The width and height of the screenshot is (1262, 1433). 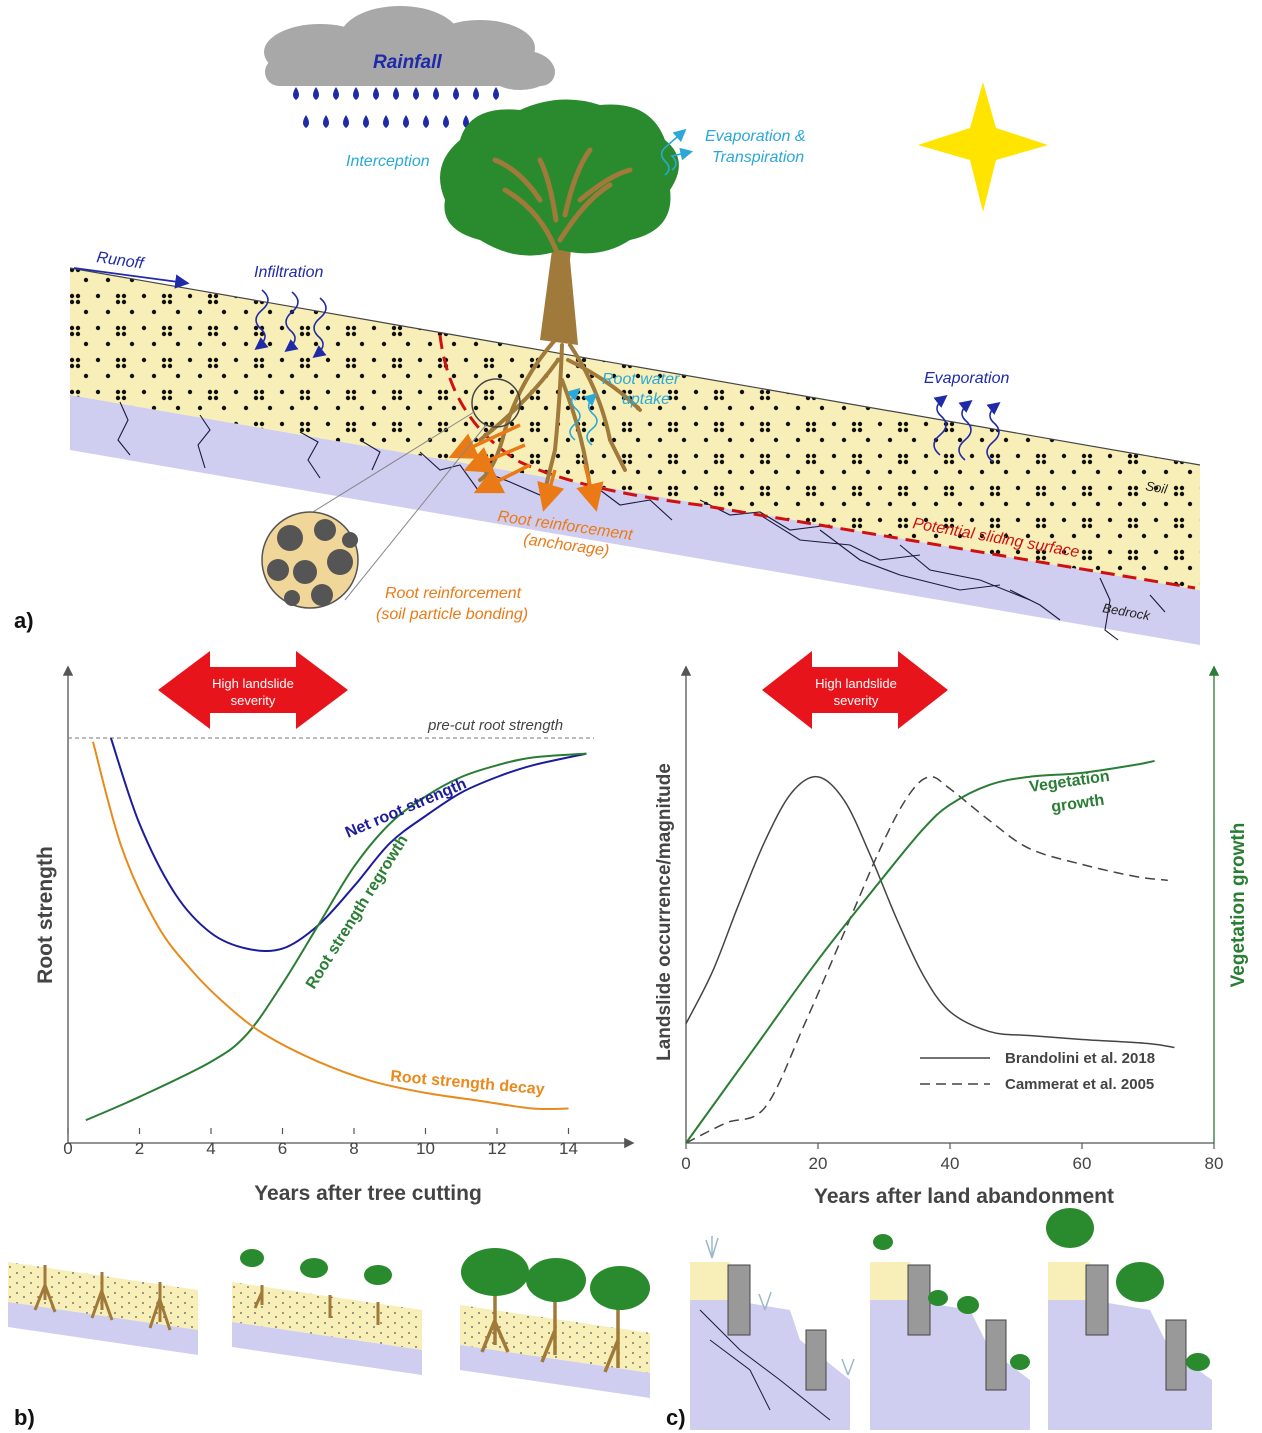 What do you see at coordinates (368, 1193) in the screenshot?
I see `x-axis-label: Years after tree cutting` at bounding box center [368, 1193].